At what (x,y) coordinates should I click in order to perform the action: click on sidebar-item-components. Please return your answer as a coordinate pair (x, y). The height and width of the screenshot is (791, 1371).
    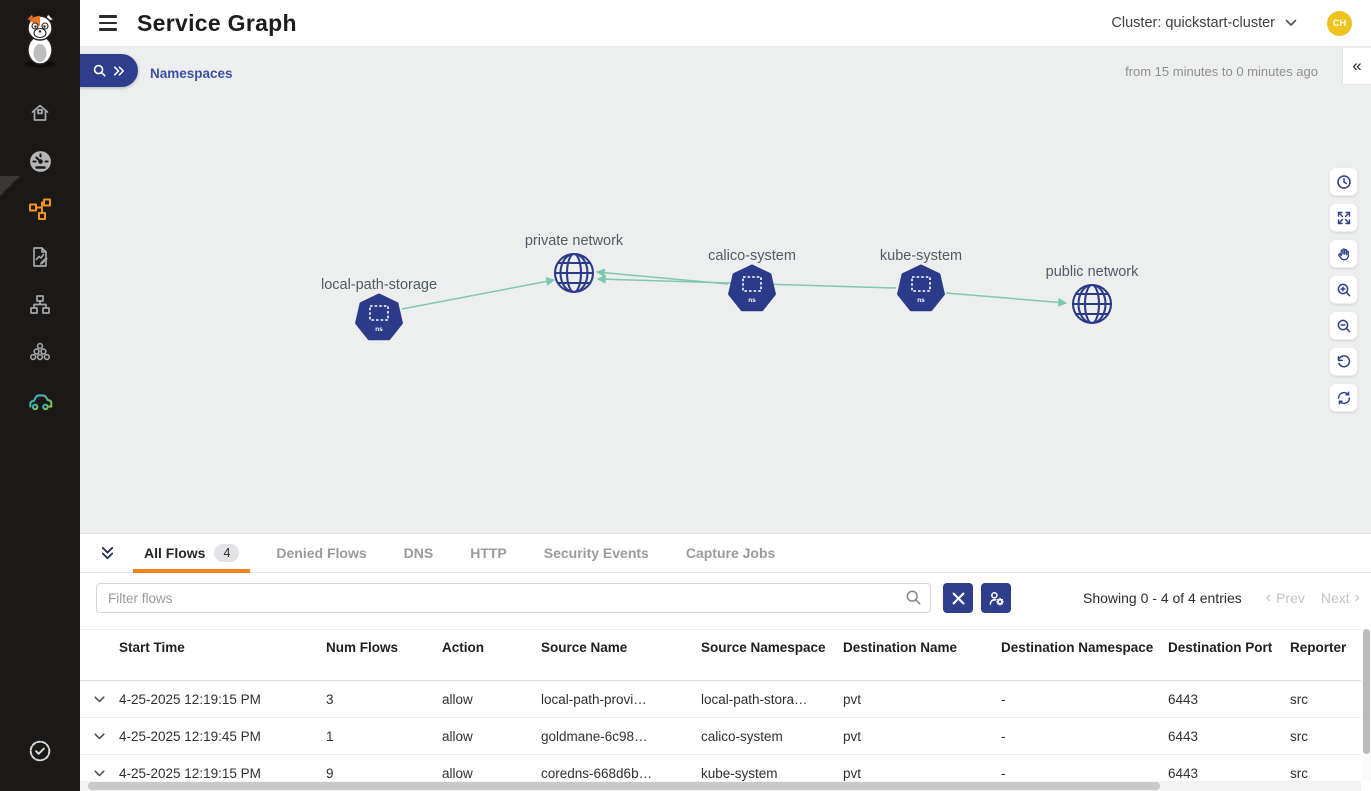
    Looking at the image, I should click on (40, 353).